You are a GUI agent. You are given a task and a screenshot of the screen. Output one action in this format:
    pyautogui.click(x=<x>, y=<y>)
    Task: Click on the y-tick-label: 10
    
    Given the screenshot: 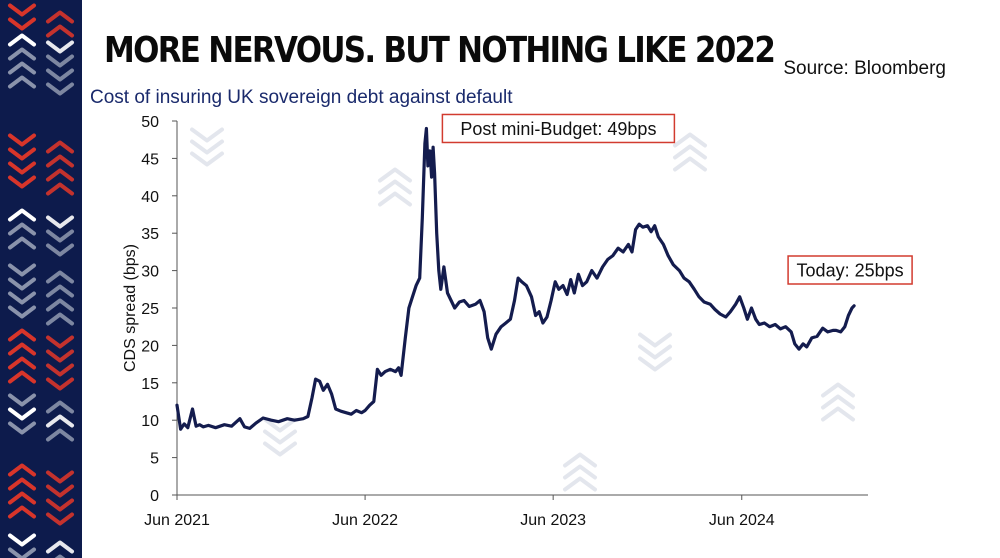 What is the action you would take?
    pyautogui.click(x=150, y=421)
    